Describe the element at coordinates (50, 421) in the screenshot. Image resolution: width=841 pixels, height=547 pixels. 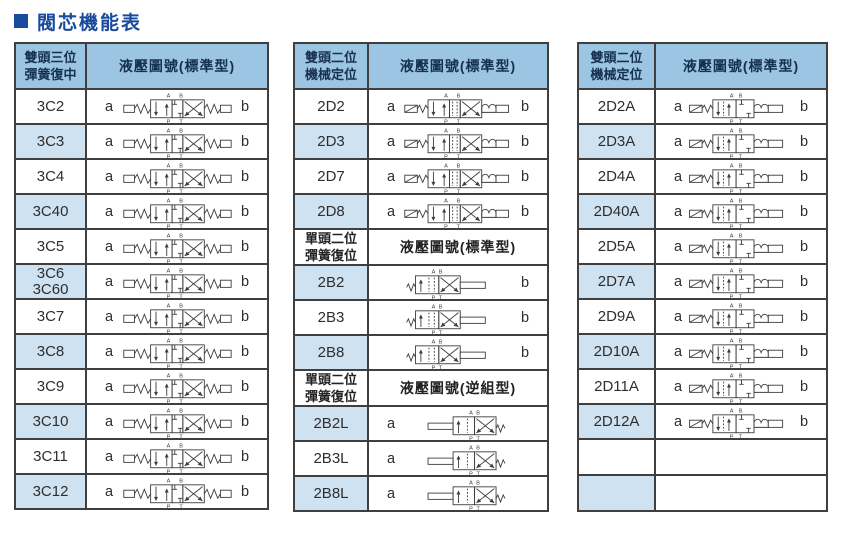
I see `model-cell: 3C10` at that location.